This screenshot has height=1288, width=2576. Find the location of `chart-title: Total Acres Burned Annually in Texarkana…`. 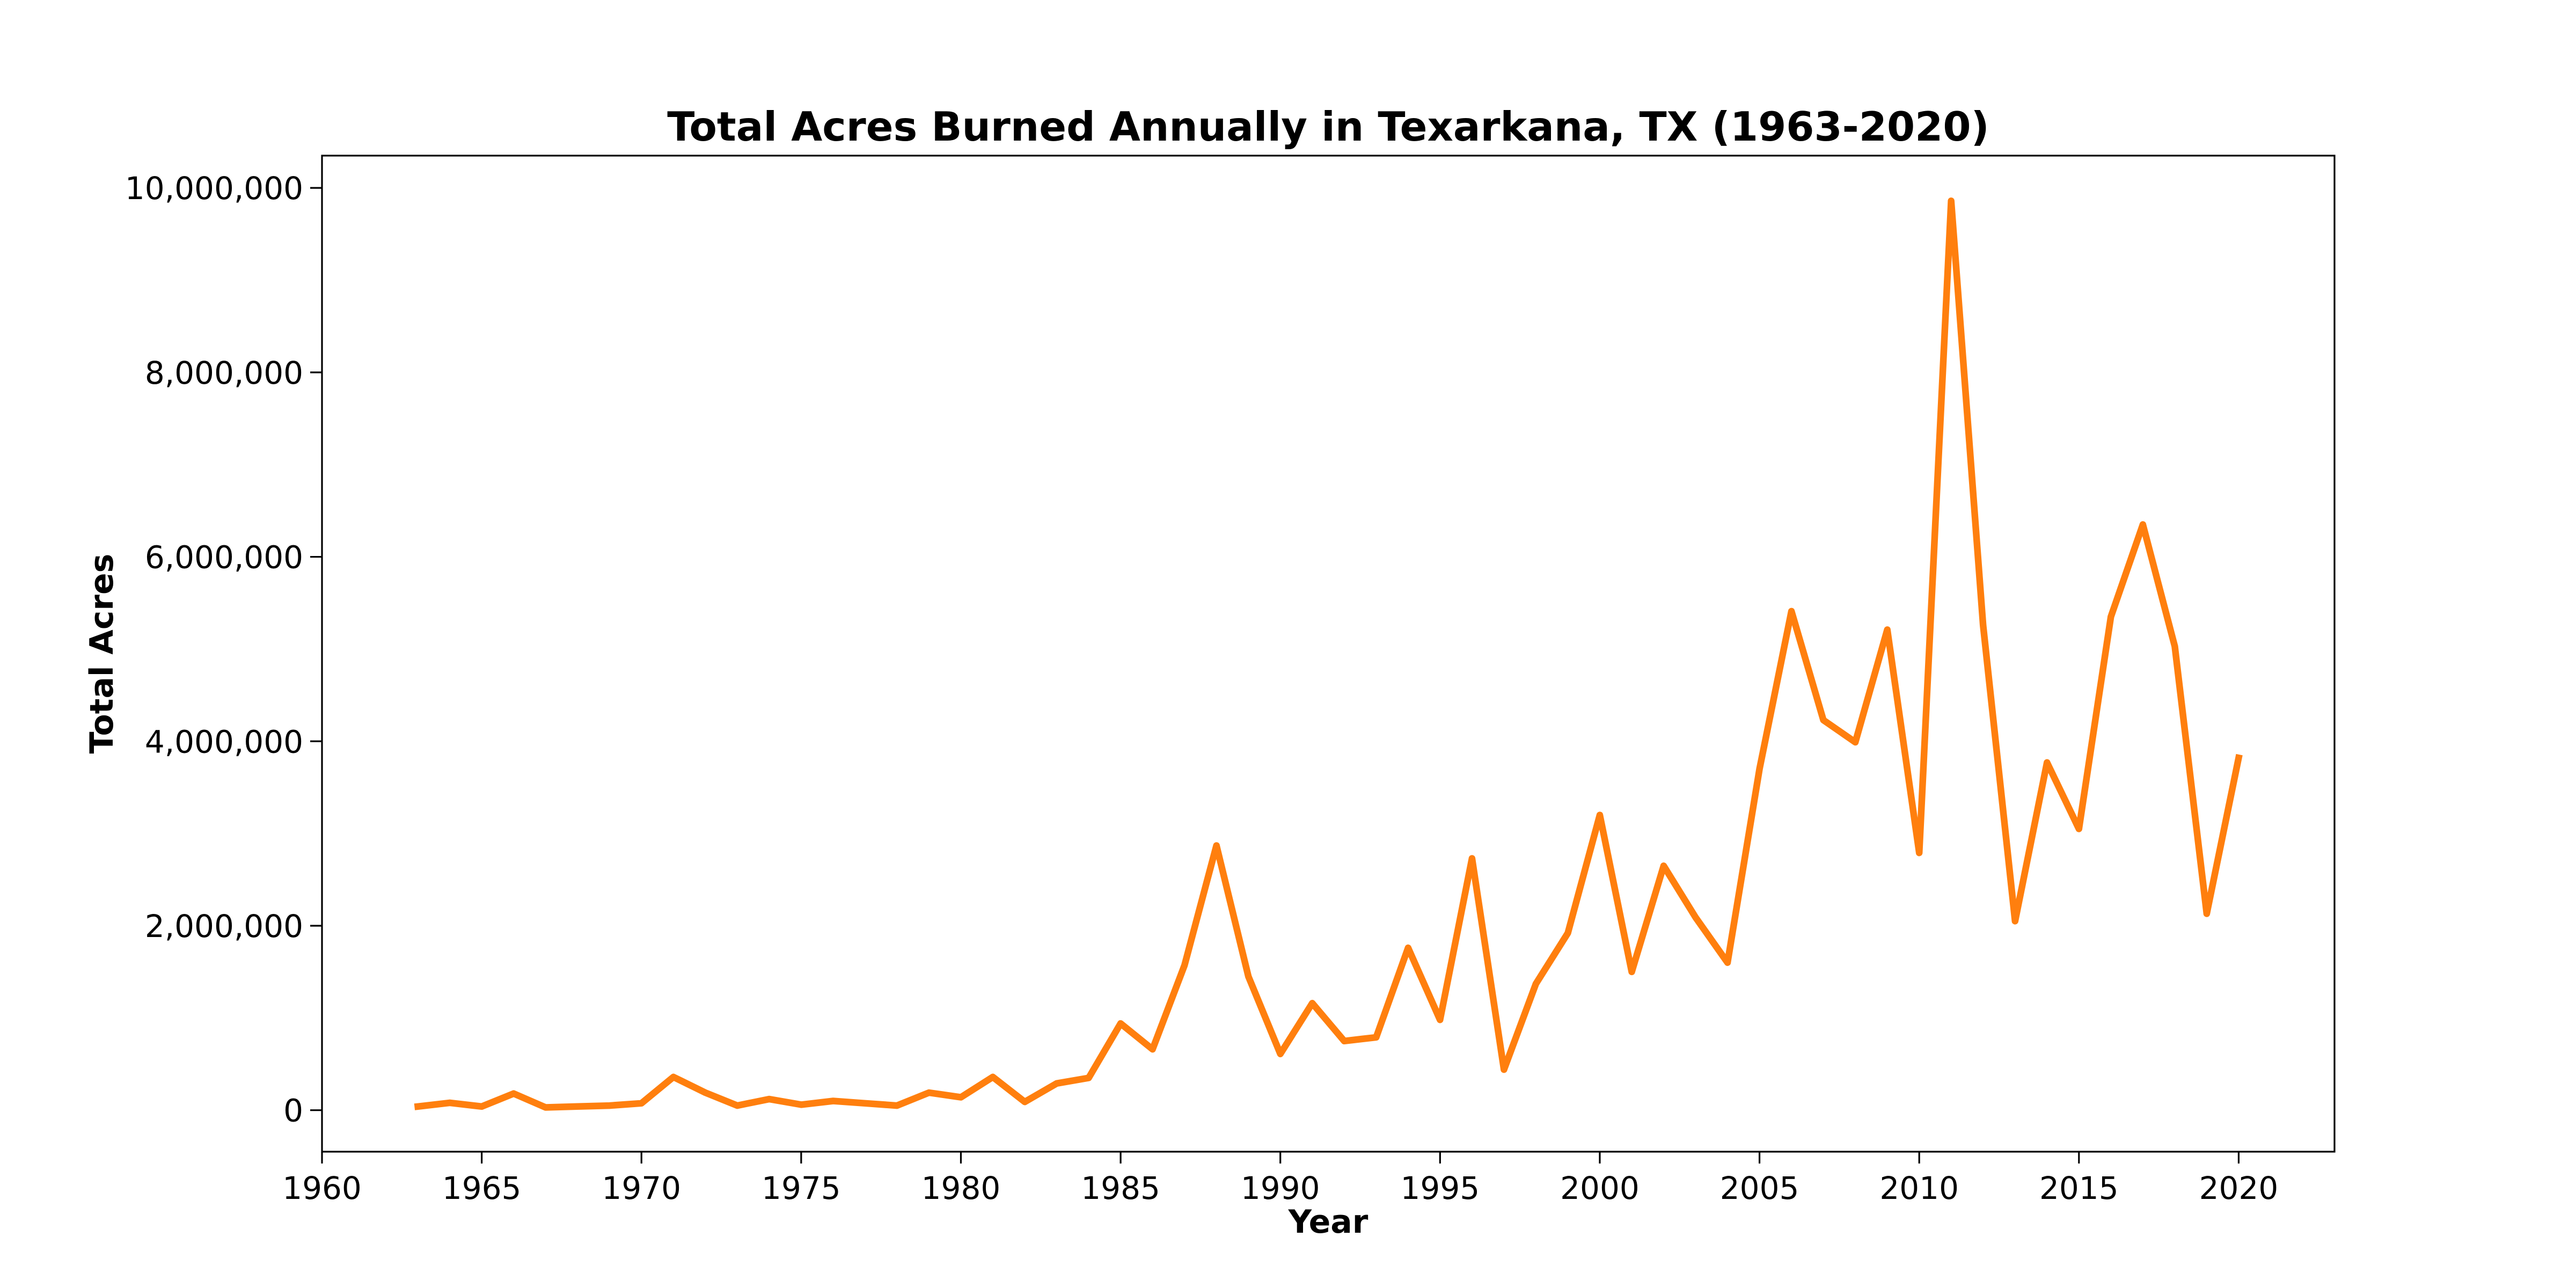

chart-title: Total Acres Burned Annually in Texarkana… is located at coordinates (1328, 126).